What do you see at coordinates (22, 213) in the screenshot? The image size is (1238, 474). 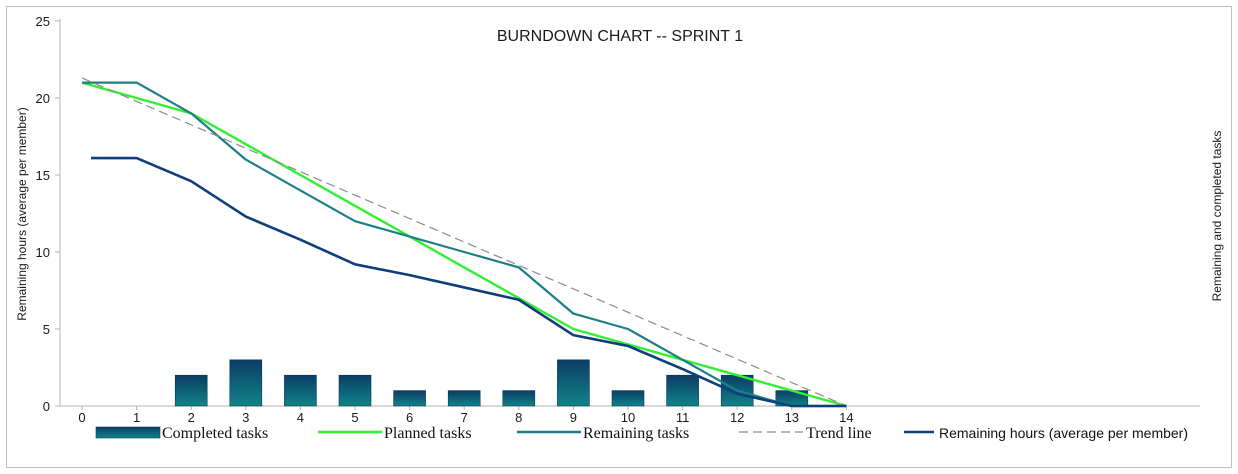 I see `y-axis-label-left: Remaining hours (average per member)` at bounding box center [22, 213].